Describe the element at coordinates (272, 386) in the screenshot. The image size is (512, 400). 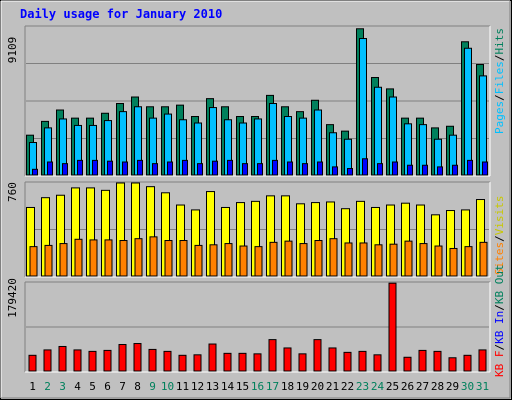
I see `day-label: 17` at that location.